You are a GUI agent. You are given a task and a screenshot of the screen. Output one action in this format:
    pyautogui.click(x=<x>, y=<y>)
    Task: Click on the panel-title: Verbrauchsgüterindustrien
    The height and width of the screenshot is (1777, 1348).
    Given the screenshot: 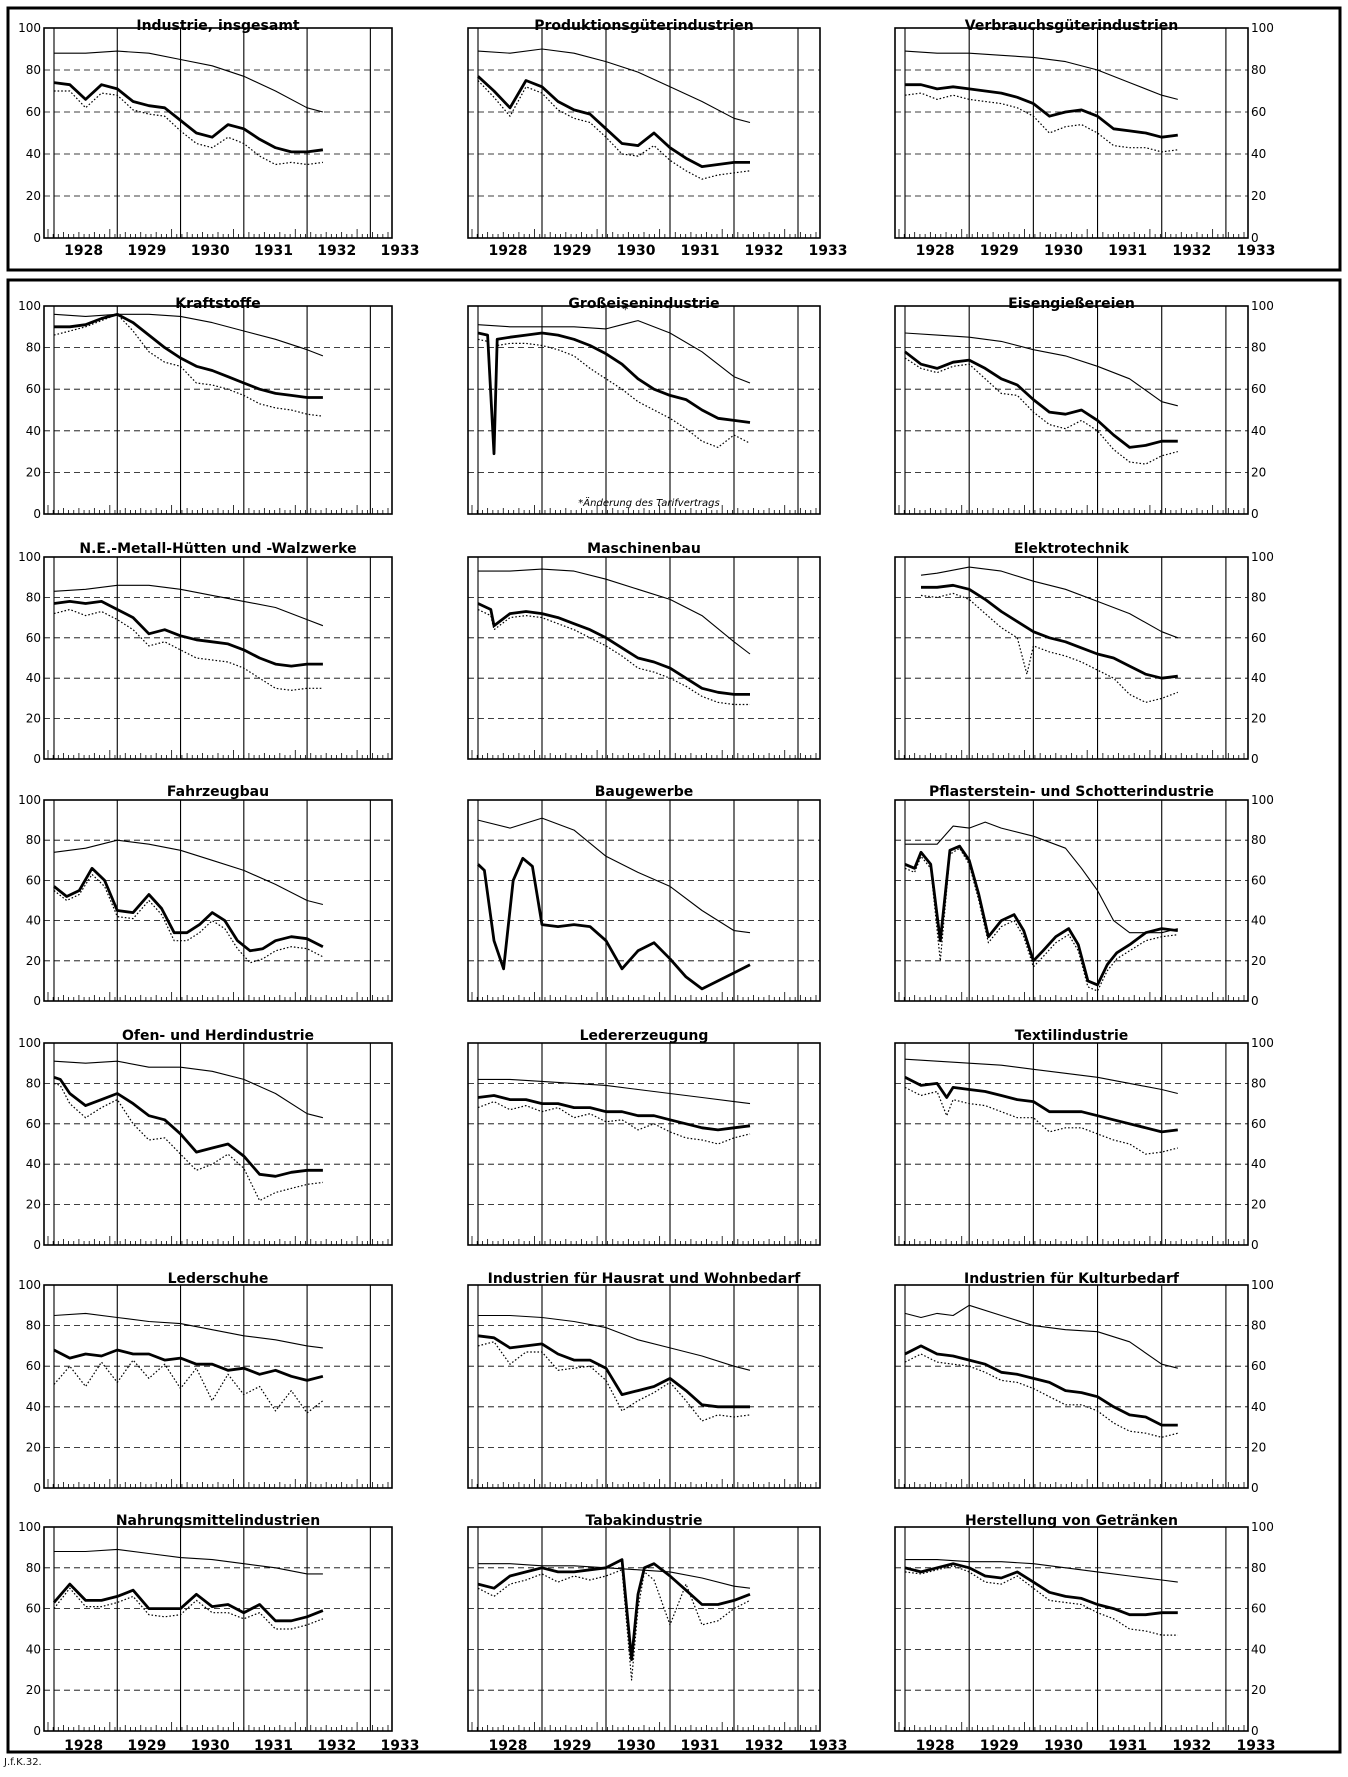 What is the action you would take?
    pyautogui.click(x=1071, y=26)
    